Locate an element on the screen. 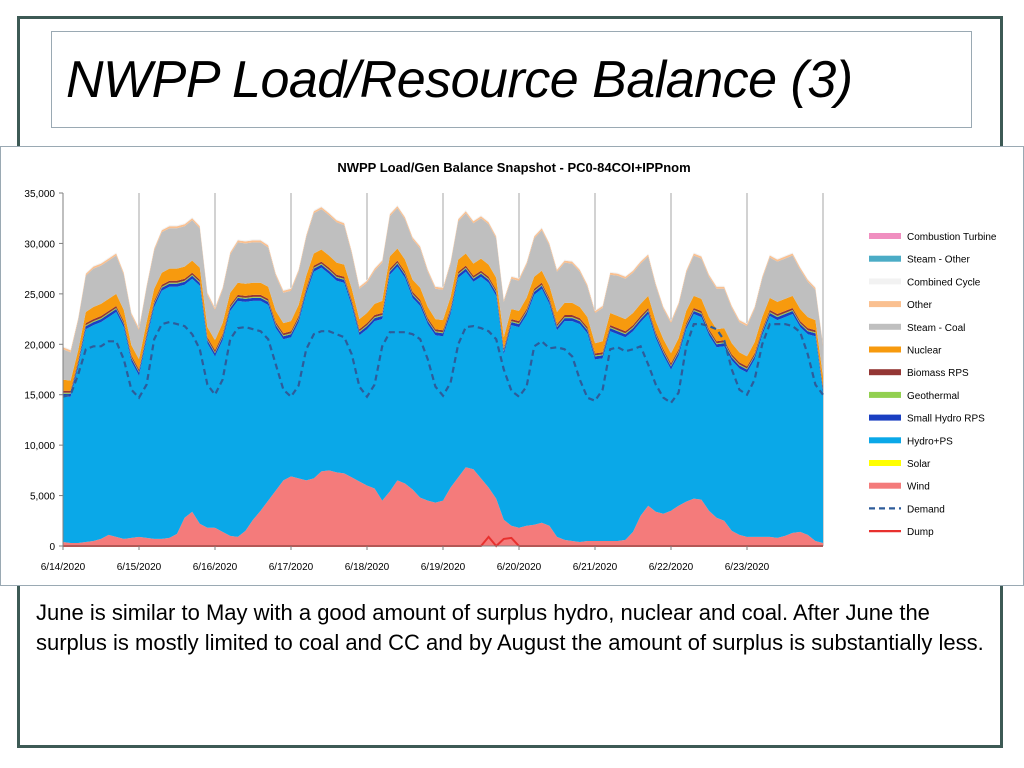 This screenshot has height=768, width=1024. area-series-nuclear is located at coordinates (443, 319).